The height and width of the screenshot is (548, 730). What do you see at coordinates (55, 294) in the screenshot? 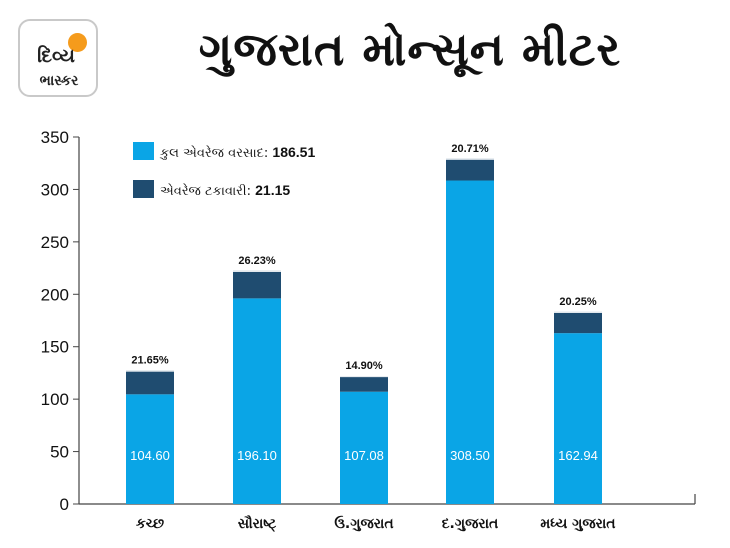
I see `y-tick-label: 200` at bounding box center [55, 294].